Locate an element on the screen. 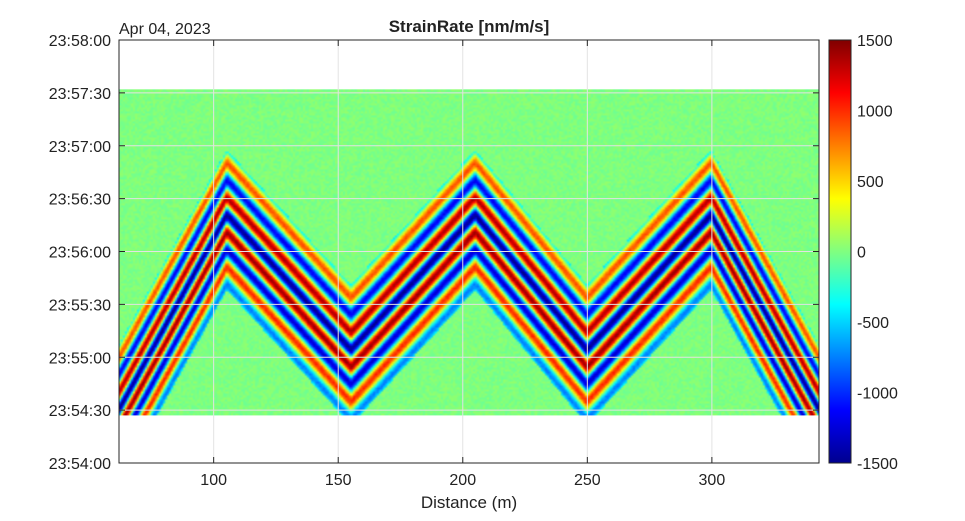 Image resolution: width=965 pixels, height=521 pixels. colorbar-tick-label: -1000 is located at coordinates (877, 394).